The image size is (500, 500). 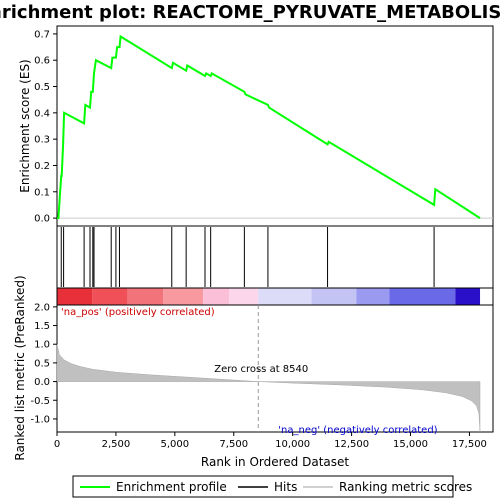 I want to click on x-tick-label: 5,000, so click(x=175, y=444).